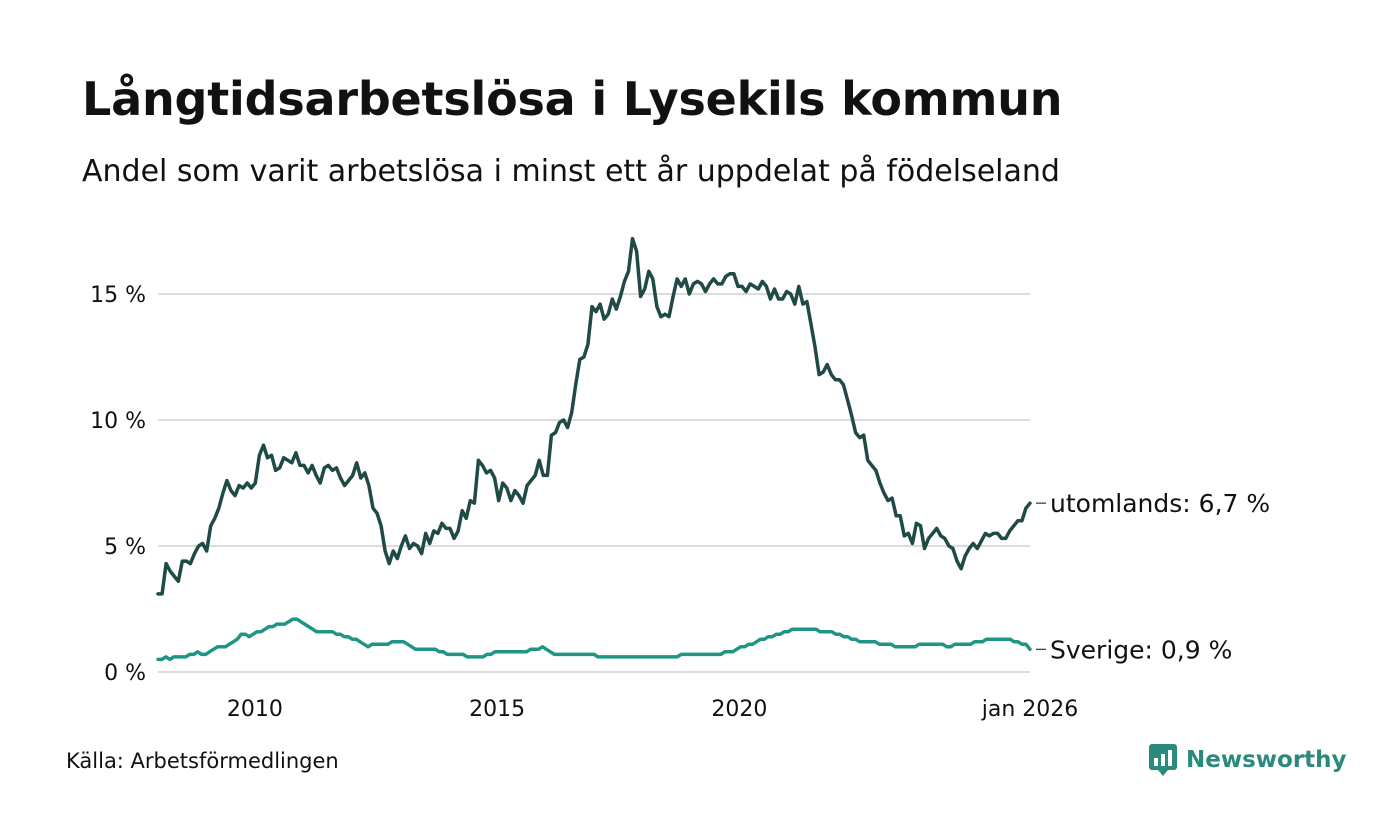 The image size is (1400, 840). Describe the element at coordinates (1153, 576) in the screenshot. I see `series-labels: utomlands: 6,7 % Sverige: 0,9 %` at that location.